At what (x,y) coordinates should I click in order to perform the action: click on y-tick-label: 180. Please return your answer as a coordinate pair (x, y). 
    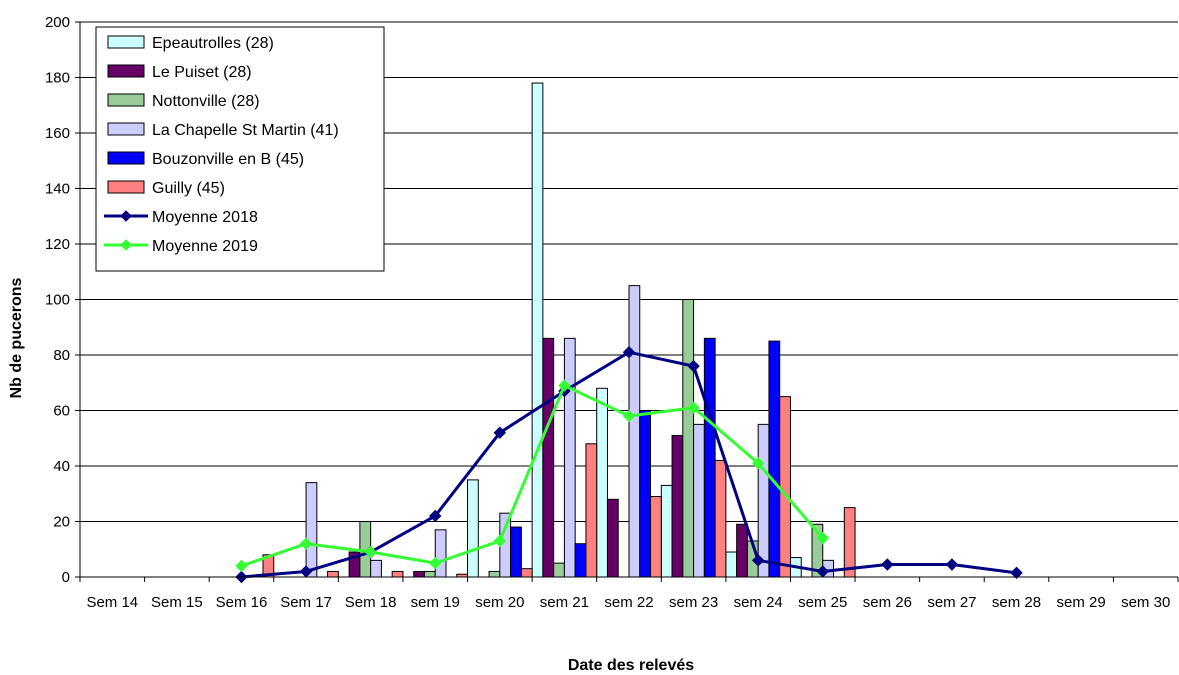
    Looking at the image, I should click on (57, 78).